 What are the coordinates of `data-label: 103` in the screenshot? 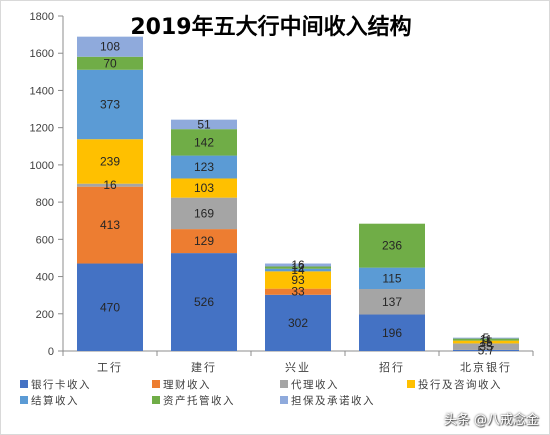 It's located at (204, 188).